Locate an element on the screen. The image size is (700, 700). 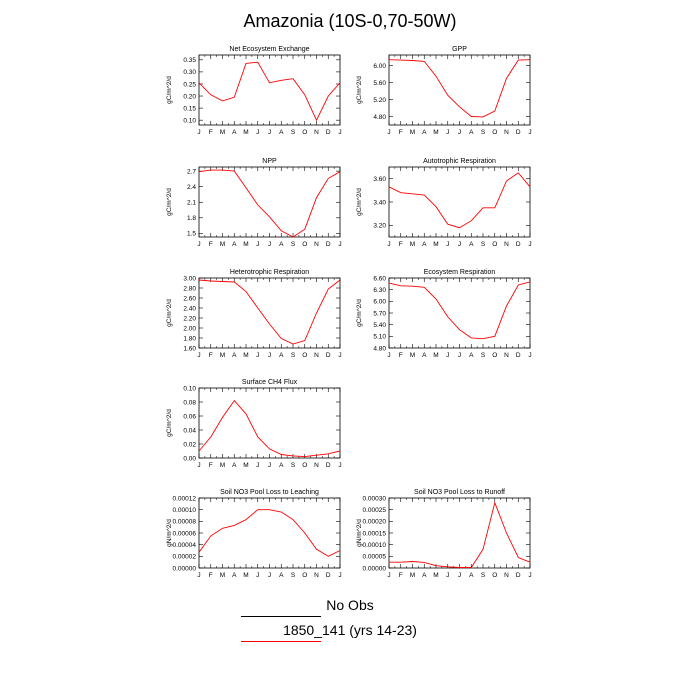
y-tick-label: 2.4 is located at coordinates (191, 187).